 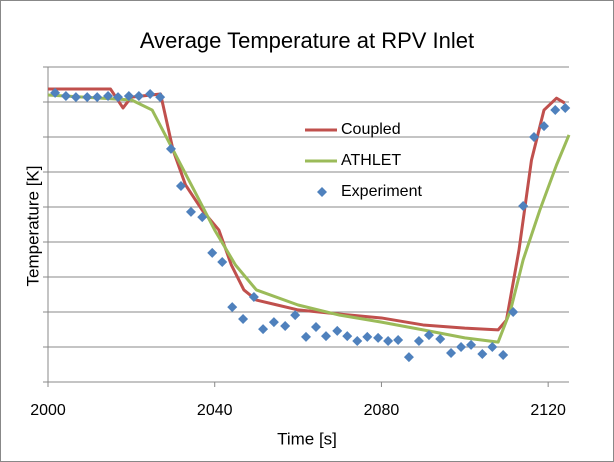 I want to click on x-axis-label: Time [s], so click(x=307, y=438).